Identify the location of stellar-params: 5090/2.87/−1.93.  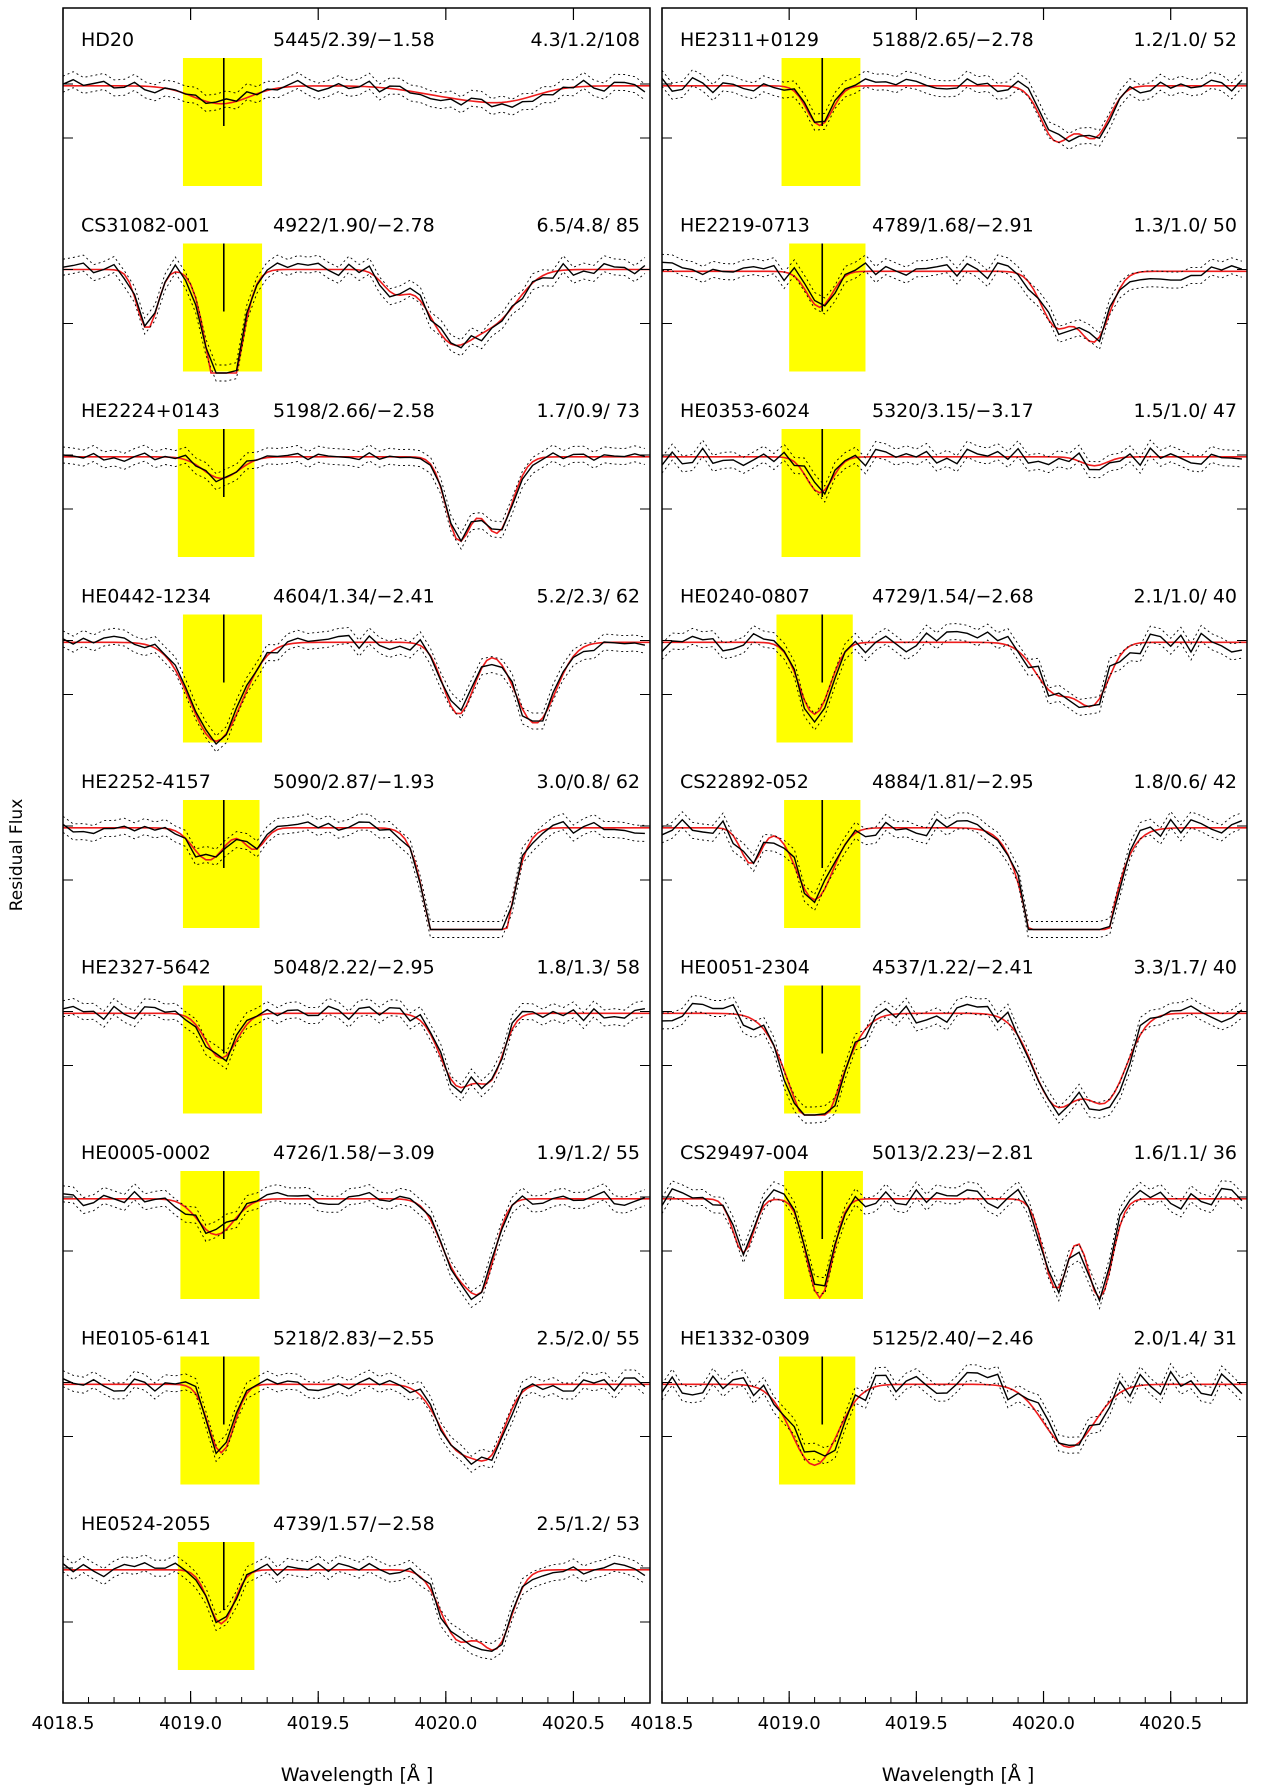
(354, 782).